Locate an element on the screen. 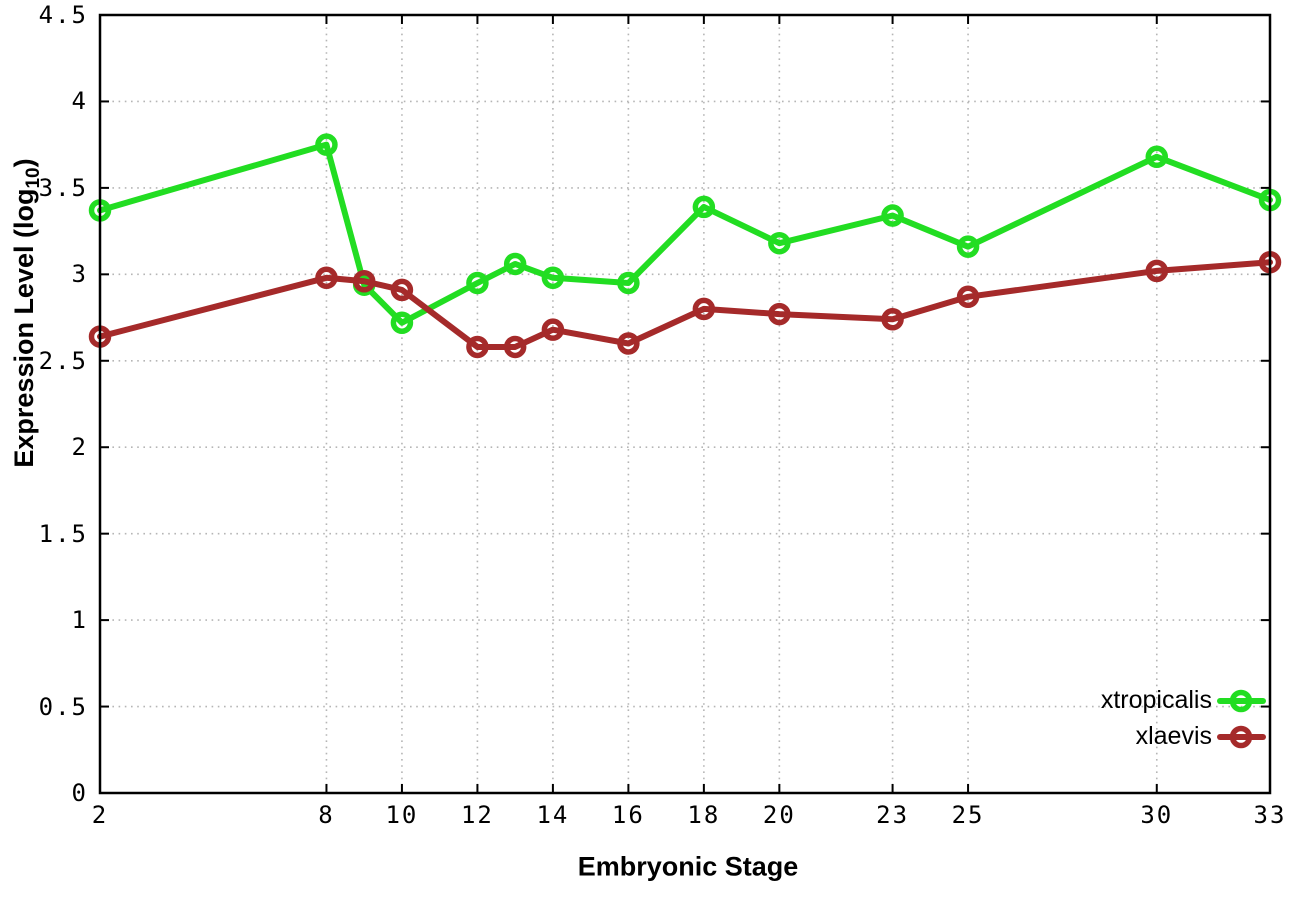  x-axis-title: Embryonic Stage is located at coordinates (688, 866).